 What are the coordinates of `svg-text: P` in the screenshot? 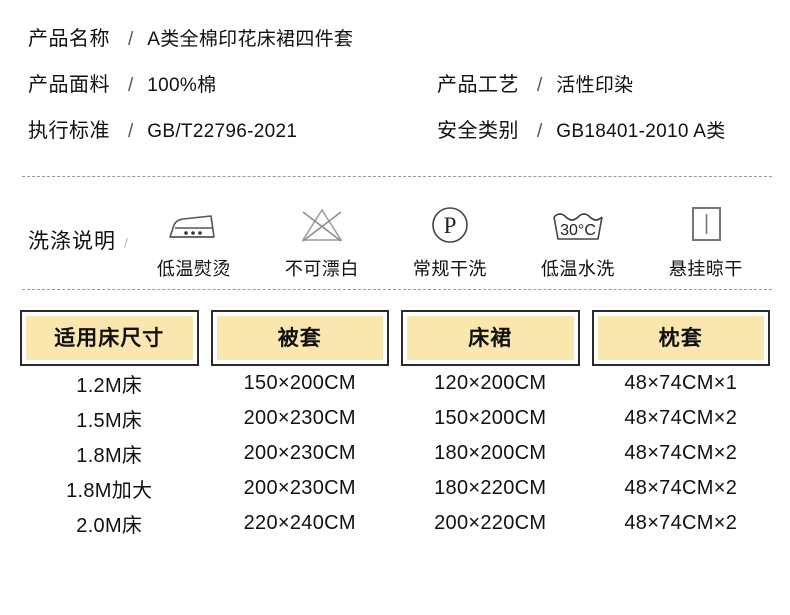 It's located at (449, 225).